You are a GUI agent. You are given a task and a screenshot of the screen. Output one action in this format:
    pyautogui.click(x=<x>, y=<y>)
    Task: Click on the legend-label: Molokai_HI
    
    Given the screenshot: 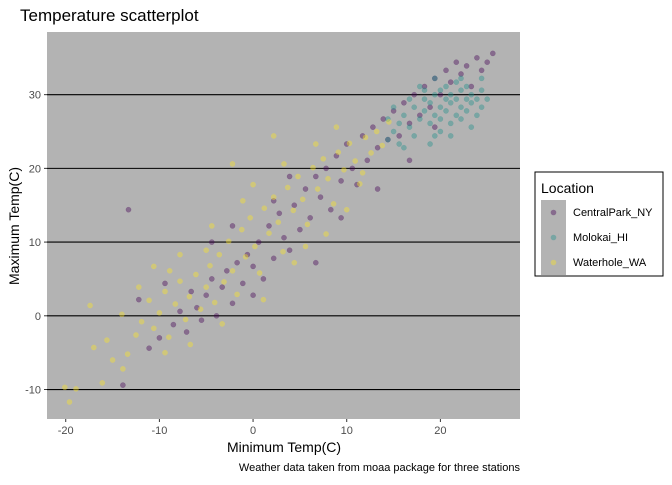 What is the action you would take?
    pyautogui.click(x=600, y=238)
    